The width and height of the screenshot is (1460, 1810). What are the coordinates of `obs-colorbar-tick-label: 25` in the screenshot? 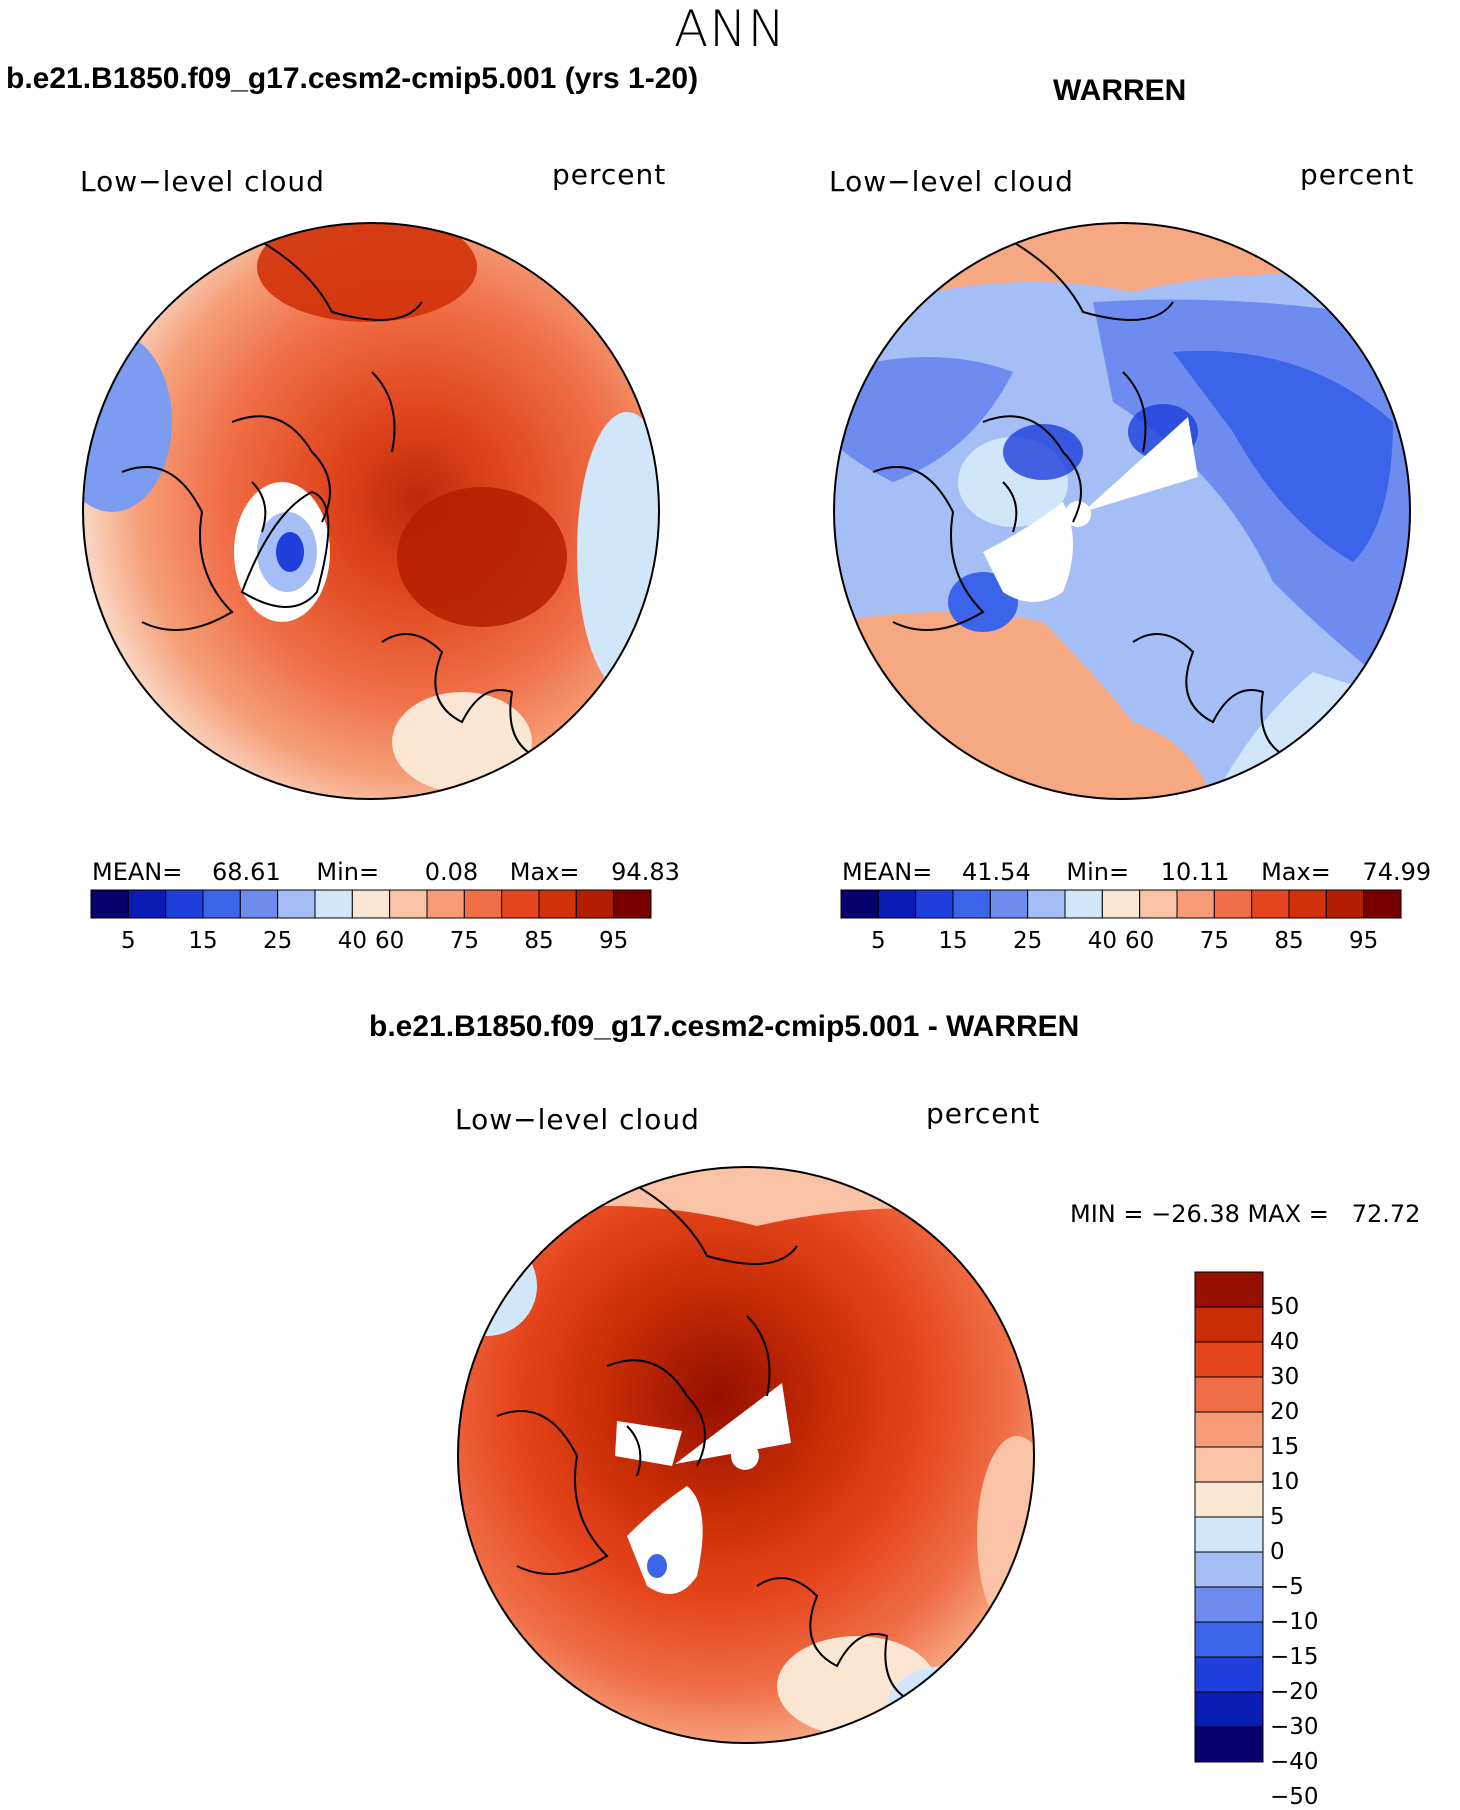 It's located at (1028, 941).